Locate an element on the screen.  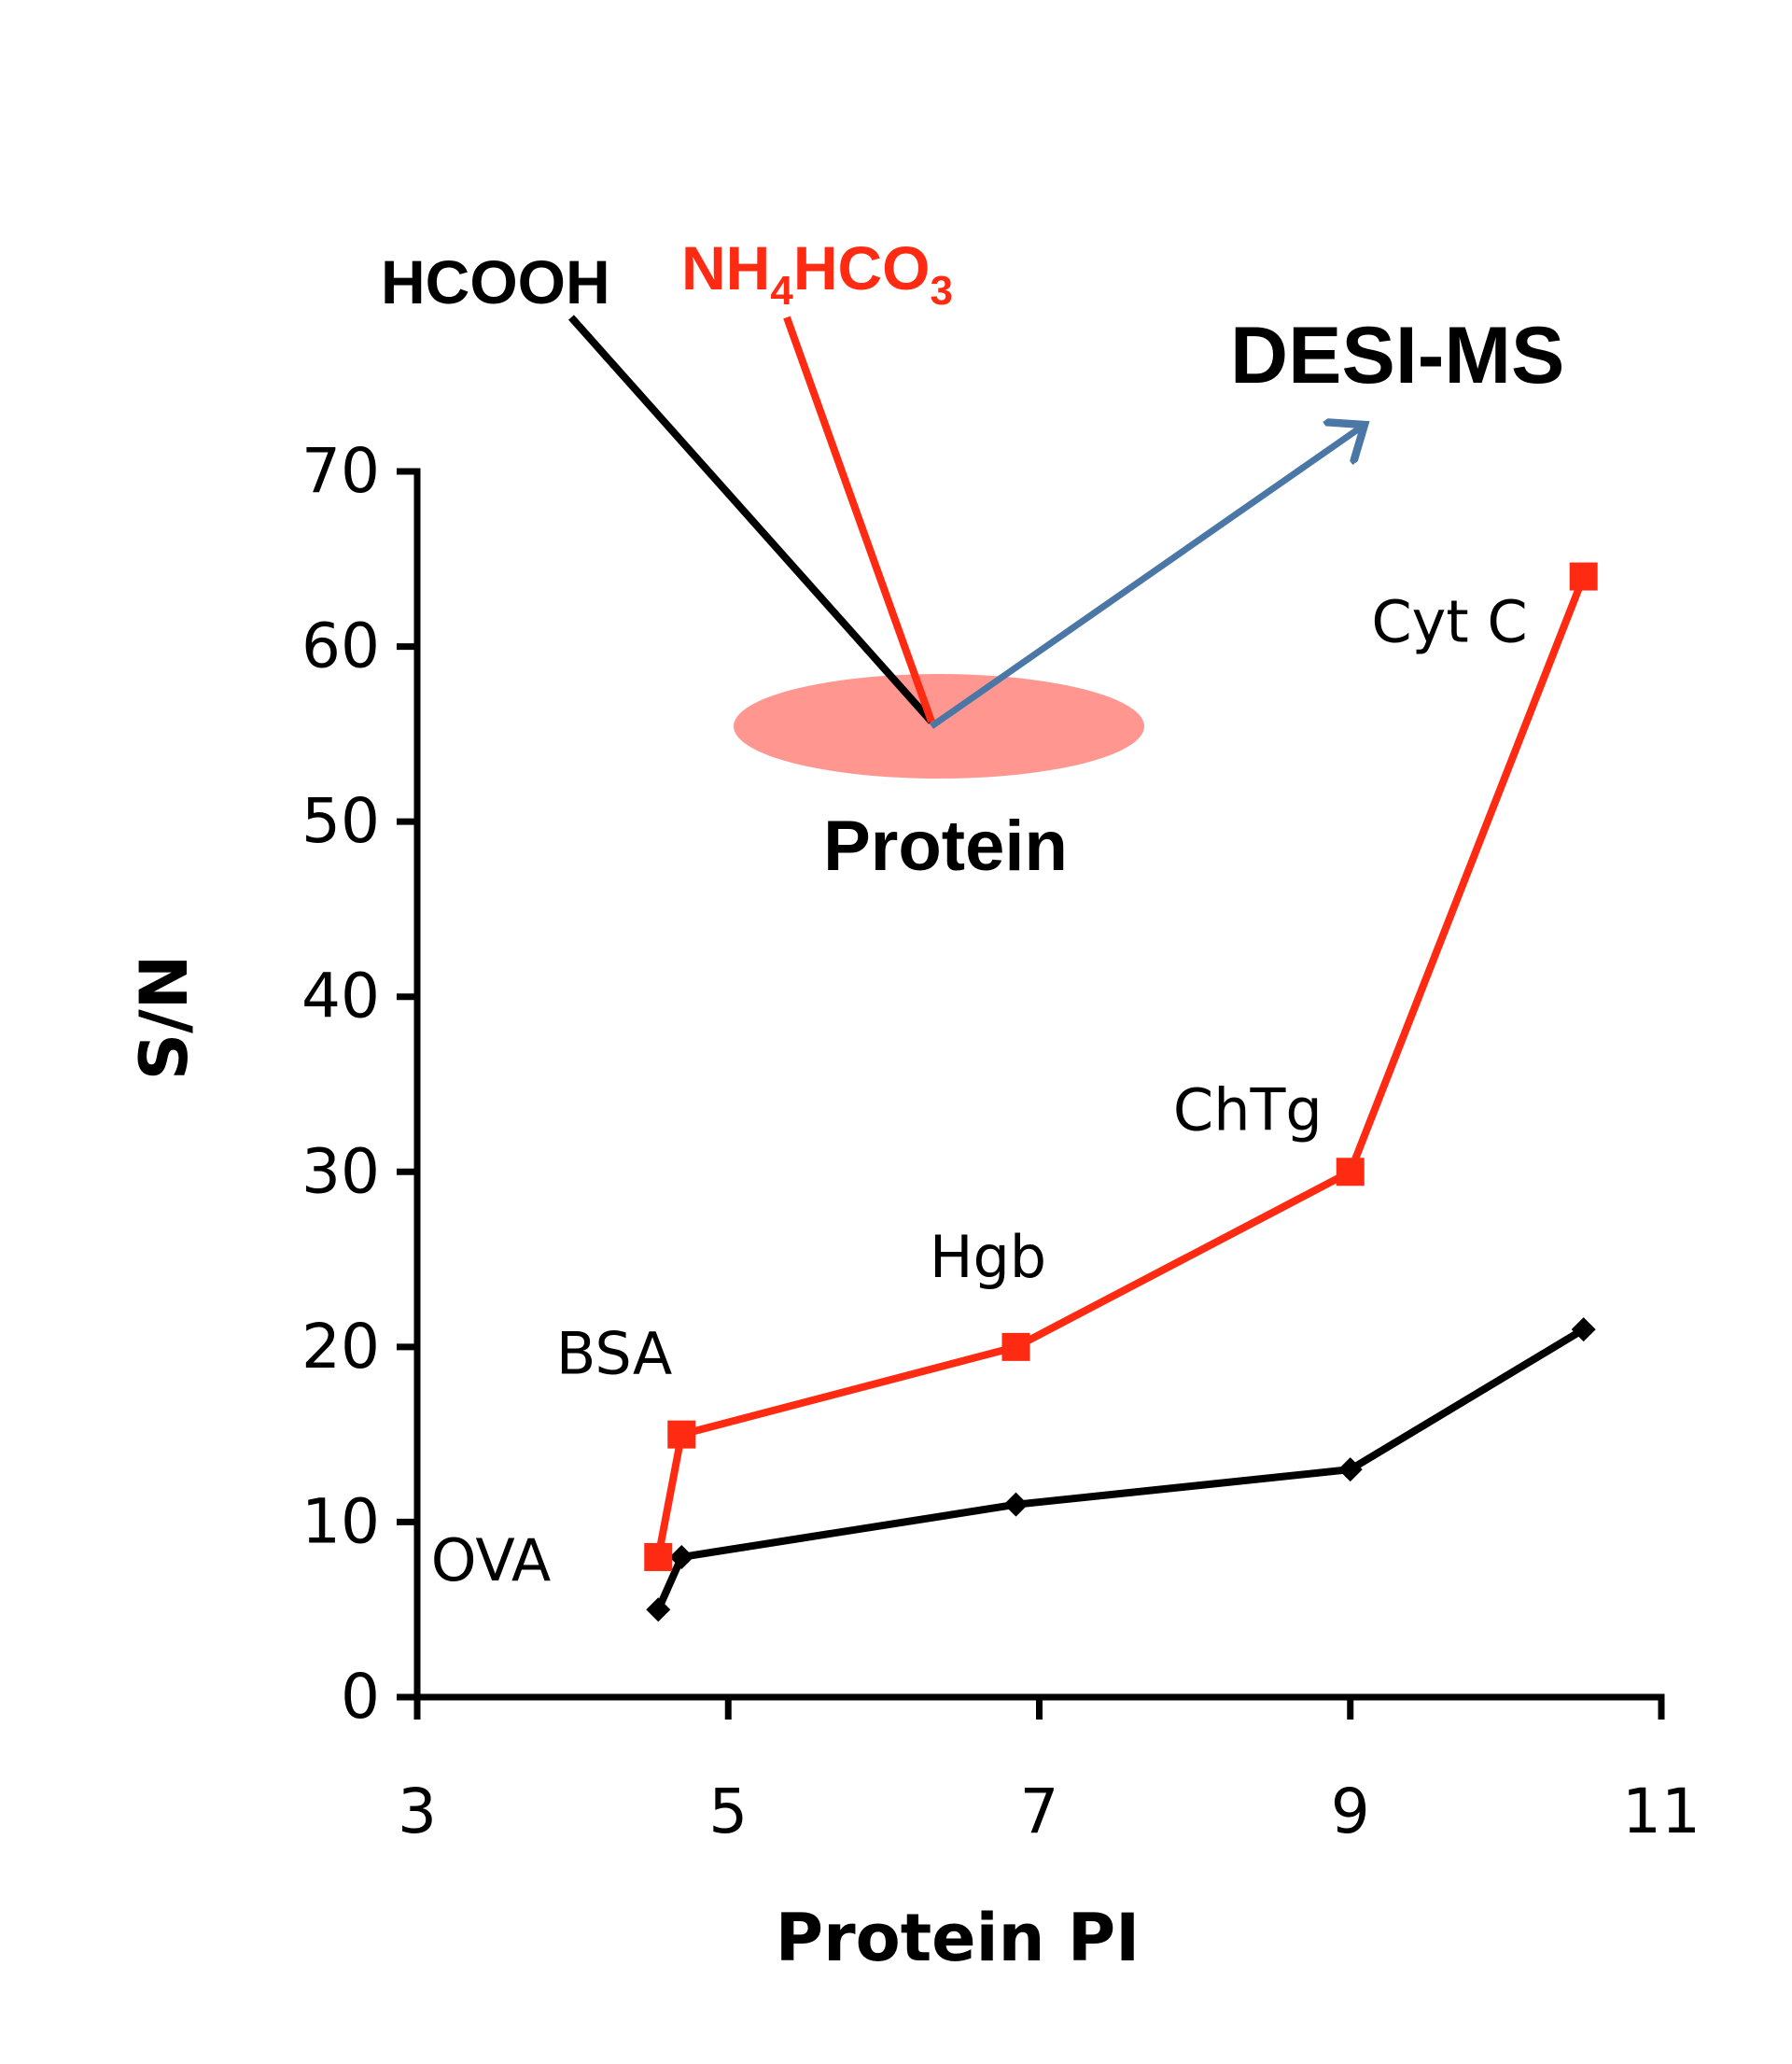
x-tick-label: 3 is located at coordinates (417, 1811).